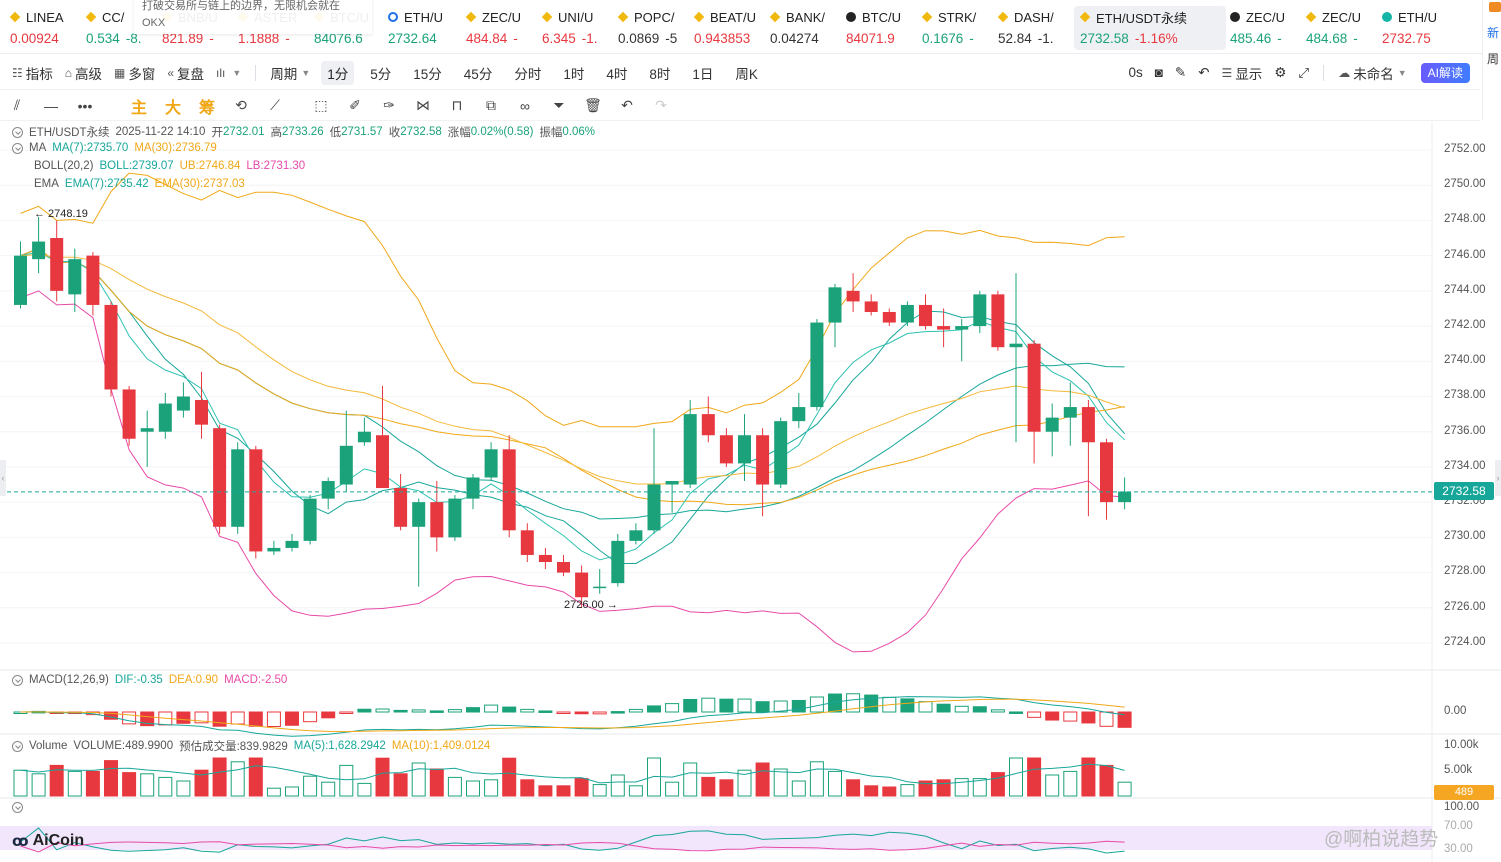  Describe the element at coordinates (661, 105) in the screenshot. I see `redo-icon: ↷` at that location.